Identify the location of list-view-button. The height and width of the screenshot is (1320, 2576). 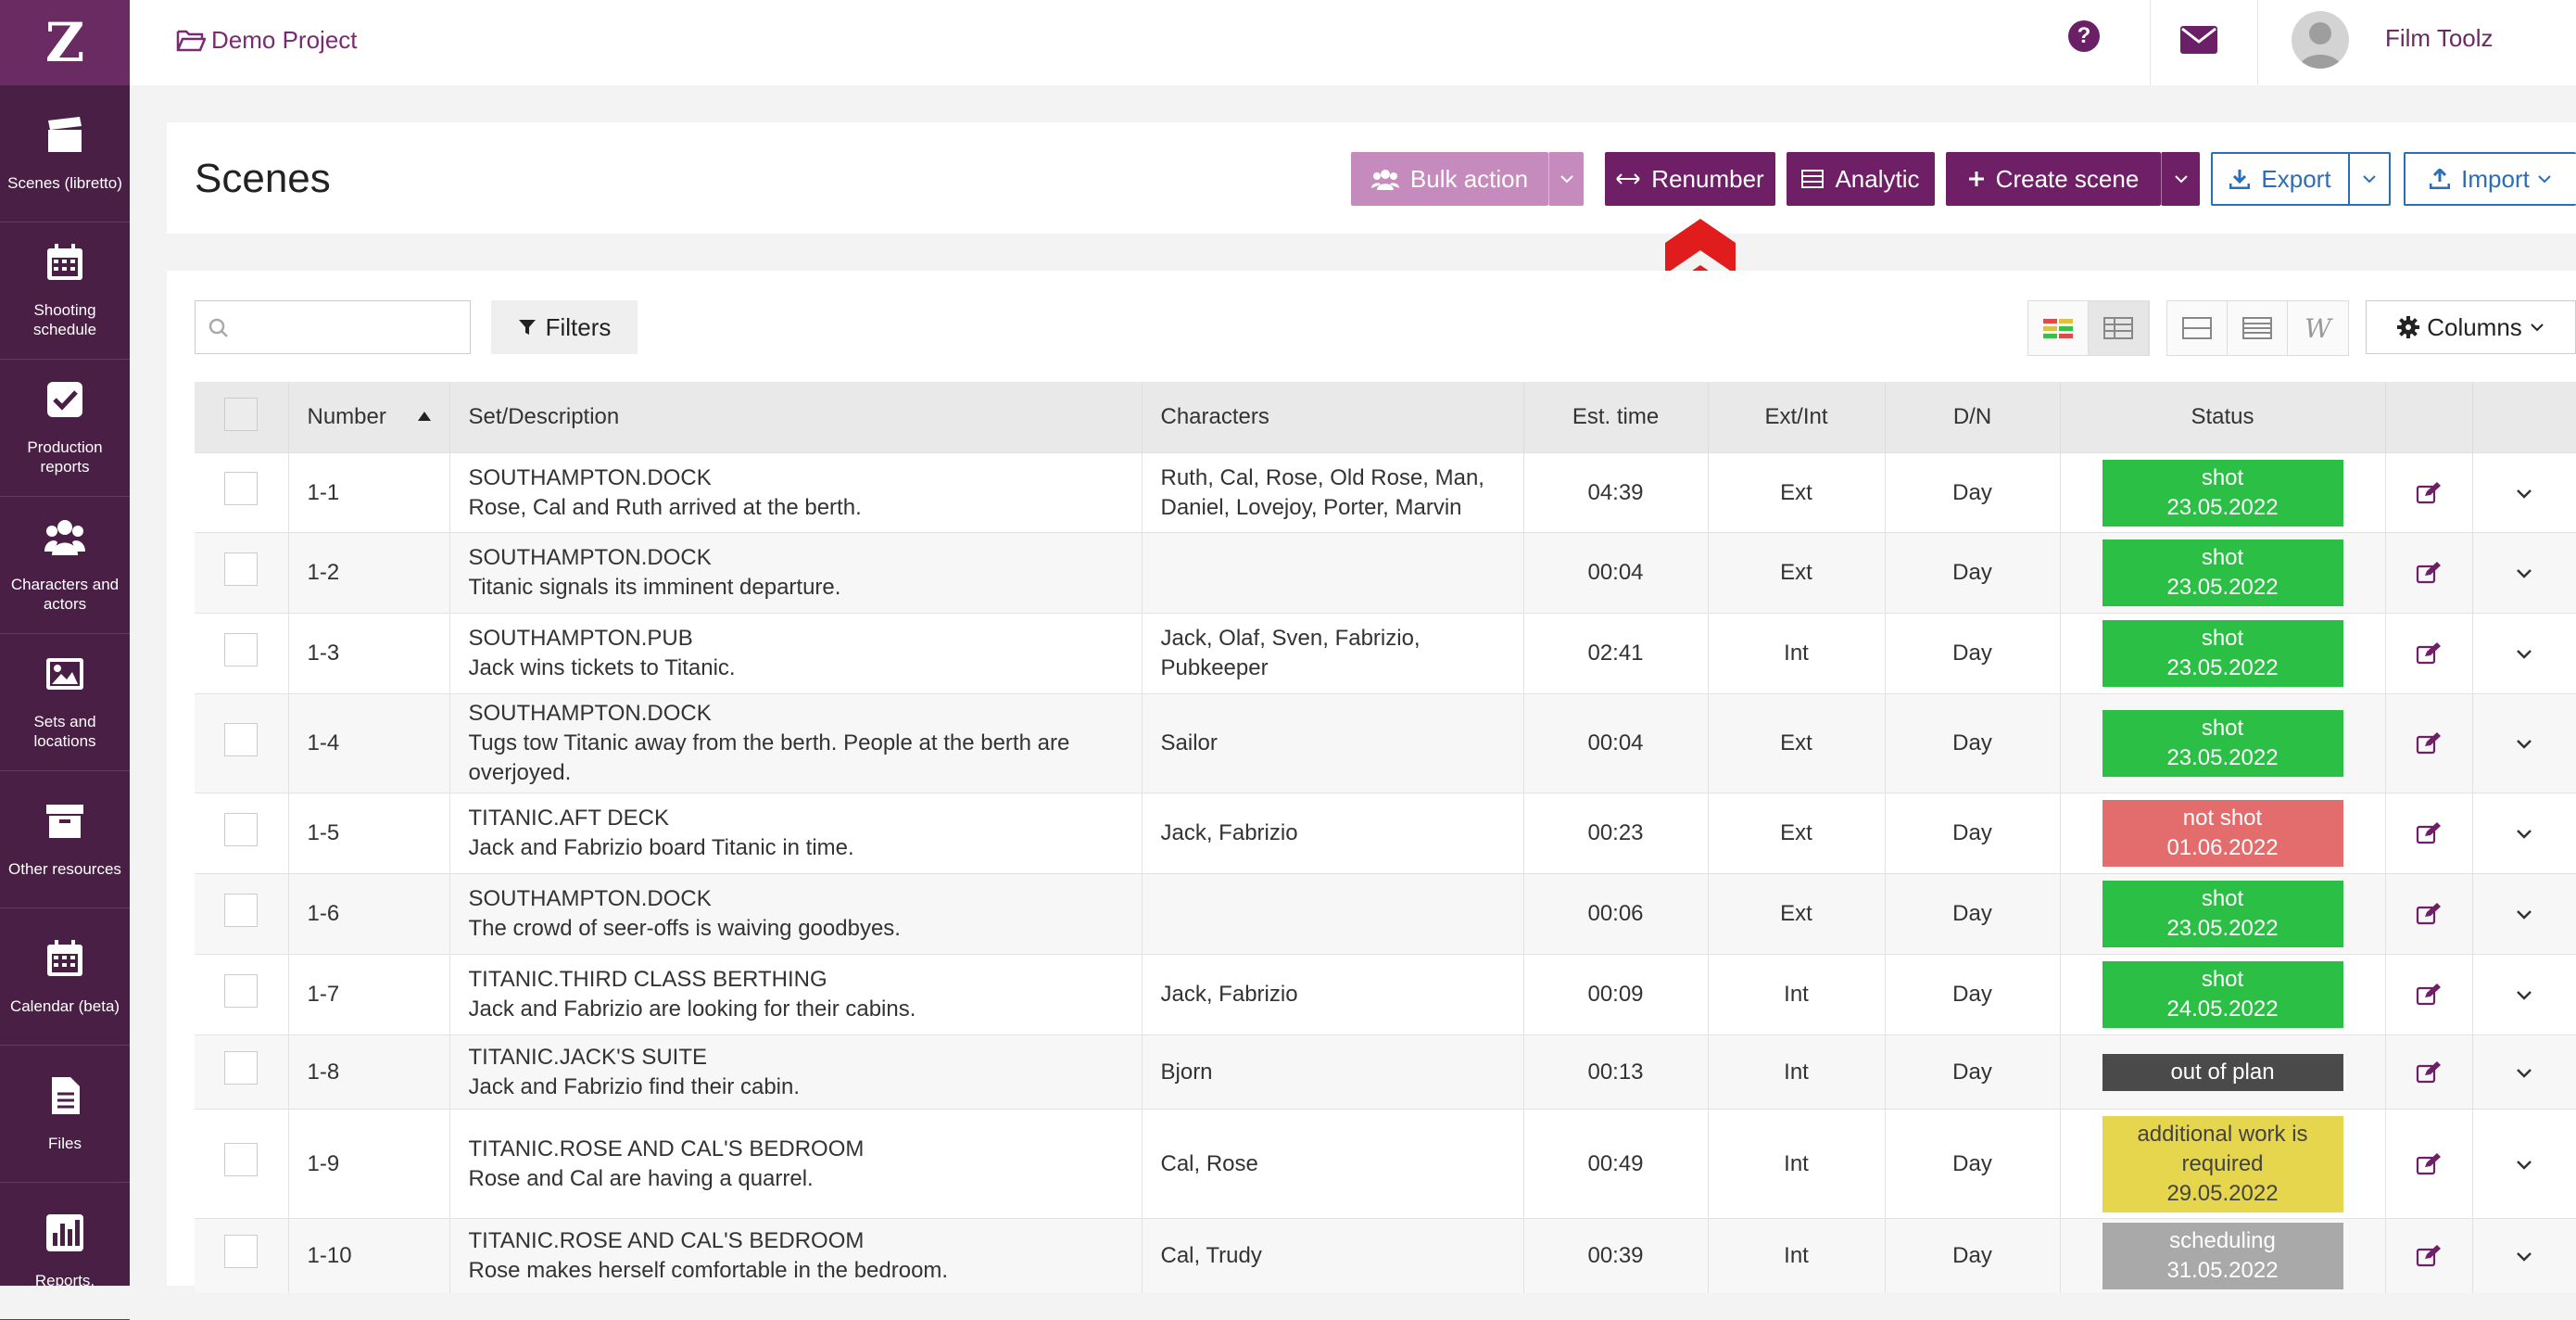
(2258, 328).